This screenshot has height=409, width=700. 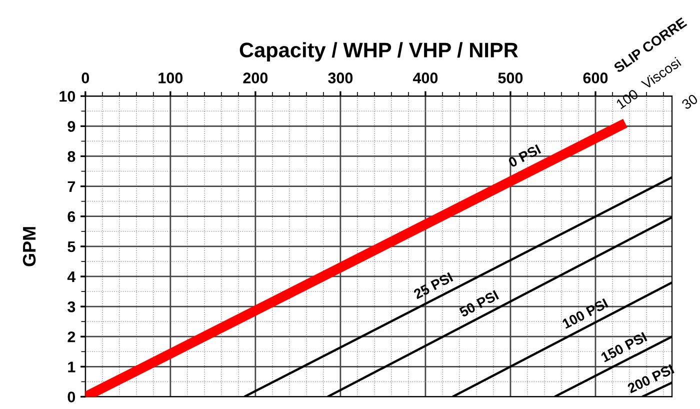 What do you see at coordinates (479, 304) in the screenshot?
I see `text: 50 PSI` at bounding box center [479, 304].